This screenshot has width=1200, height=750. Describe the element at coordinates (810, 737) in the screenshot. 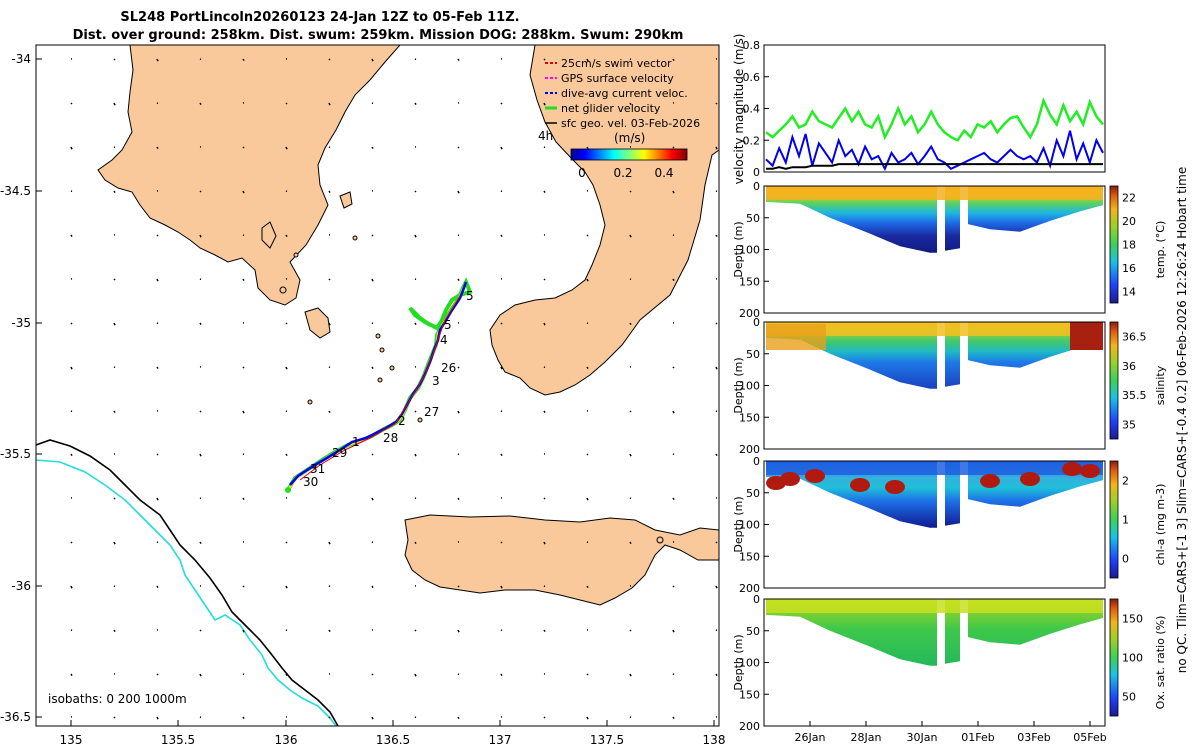

I see `date-tick-label: 26Jan` at that location.